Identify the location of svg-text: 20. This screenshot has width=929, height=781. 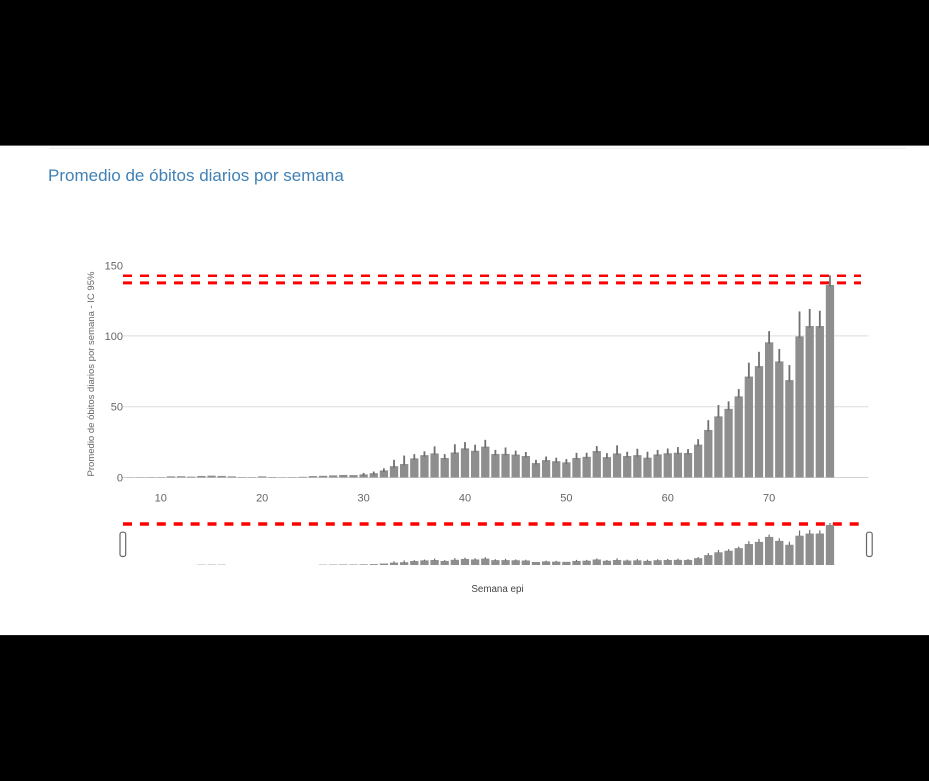
(262, 499).